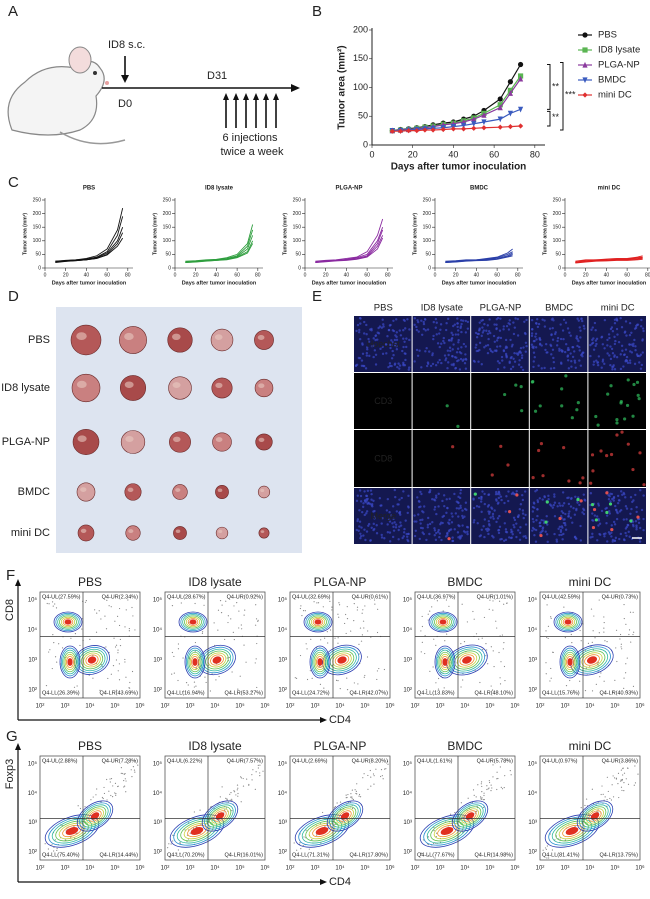 Image resolution: width=650 pixels, height=899 pixels. Describe the element at coordinates (615, 868) in the screenshot. I see `x-tick-label: 10⁵` at that location.